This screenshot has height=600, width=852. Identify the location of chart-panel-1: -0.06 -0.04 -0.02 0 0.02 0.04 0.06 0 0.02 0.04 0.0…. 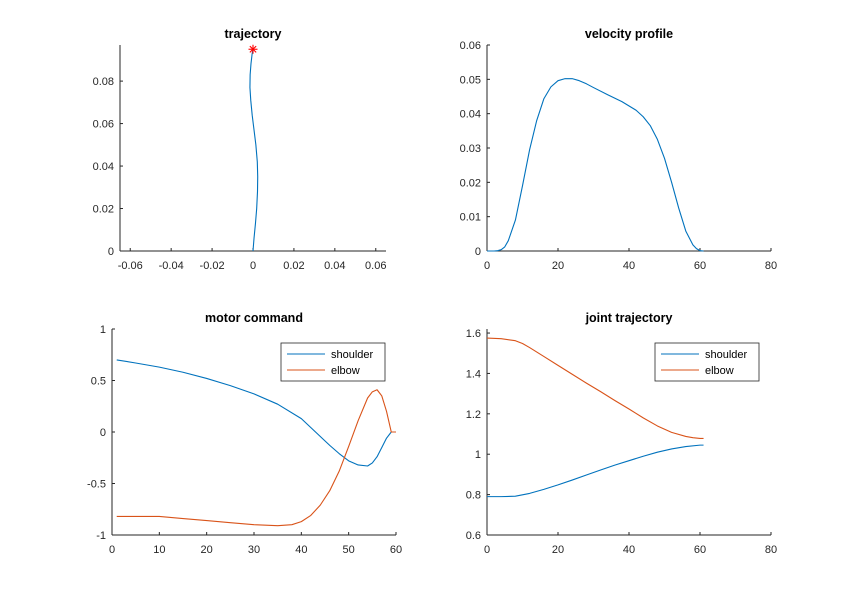
(240, 149).